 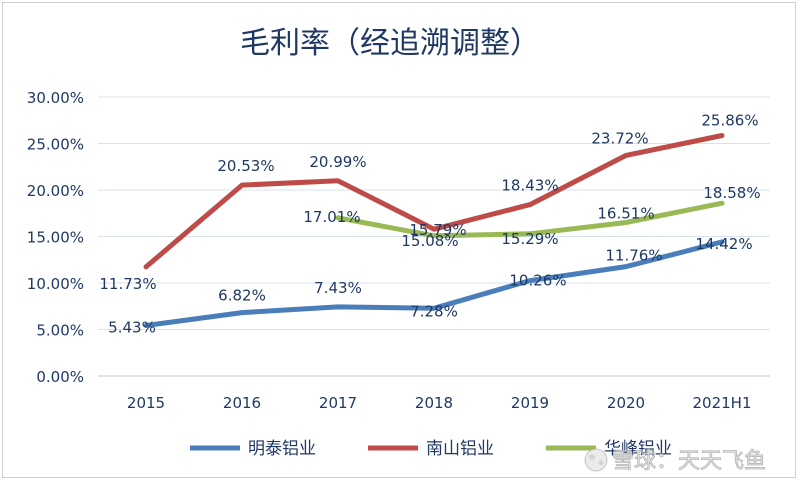 What do you see at coordinates (60, 331) in the screenshot?
I see `y-tick-label: 5.00%` at bounding box center [60, 331].